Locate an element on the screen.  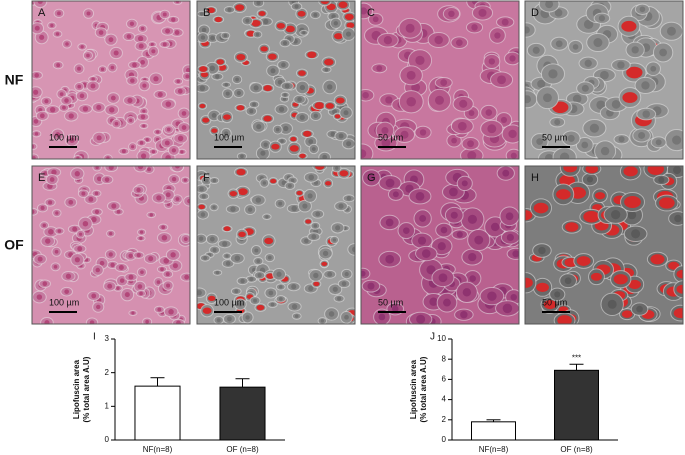
y-axis-label: Lipofuscin area is located at coordinates (76, 389).